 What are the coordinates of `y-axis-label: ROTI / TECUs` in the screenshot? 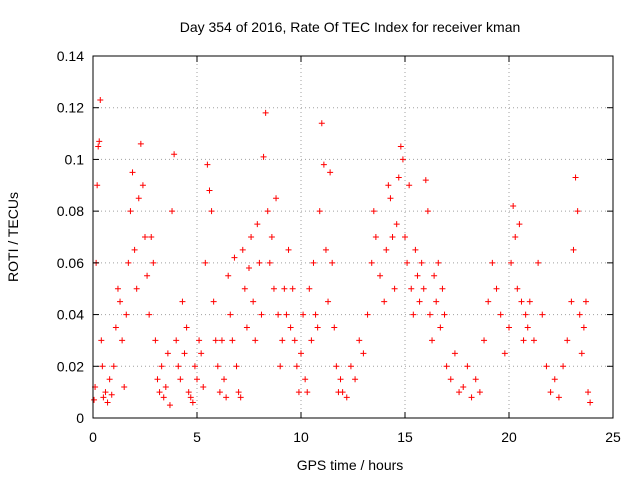 It's located at (13, 237).